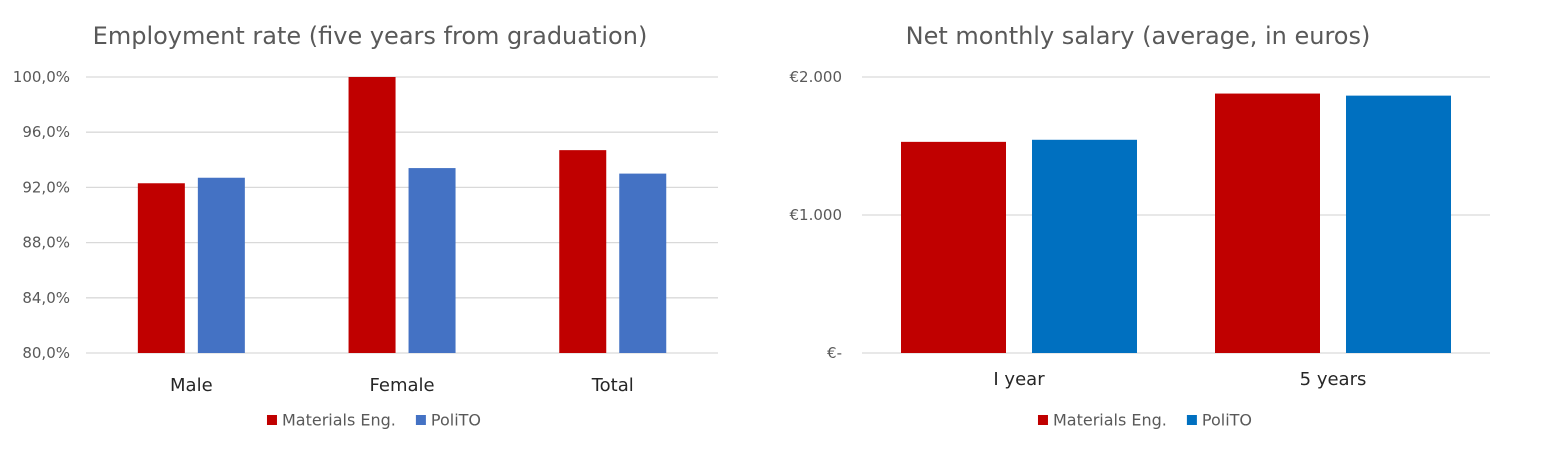 Image resolution: width=1547 pixels, height=450 pixels. Describe the element at coordinates (46, 243) in the screenshot. I see `y-tick-label: 88,0%` at that location.